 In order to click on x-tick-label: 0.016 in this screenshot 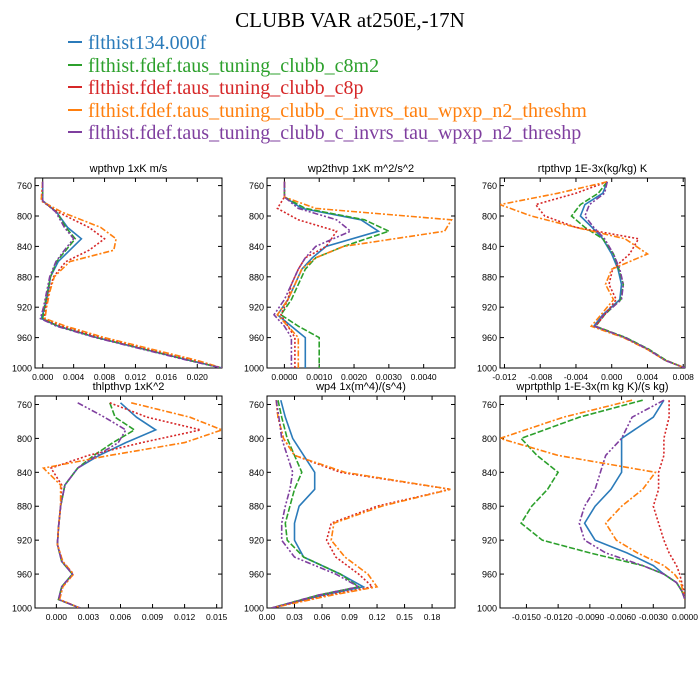, I will do `click(167, 377)`.